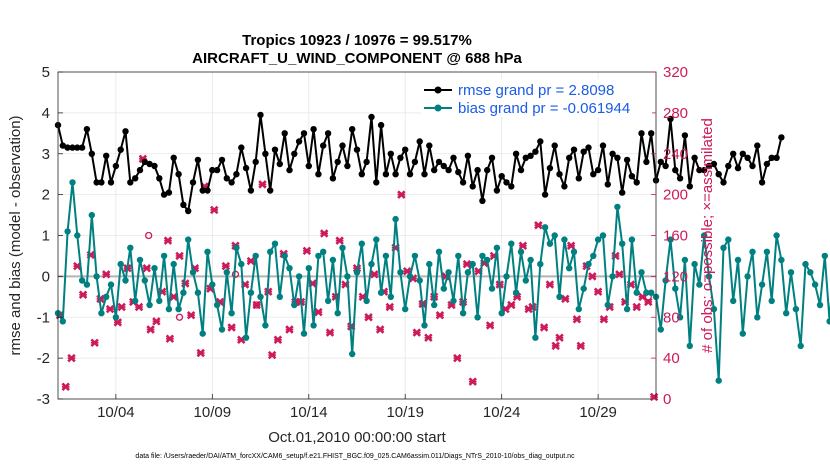  I want to click on legend-rmse-marker, so click(438, 90).